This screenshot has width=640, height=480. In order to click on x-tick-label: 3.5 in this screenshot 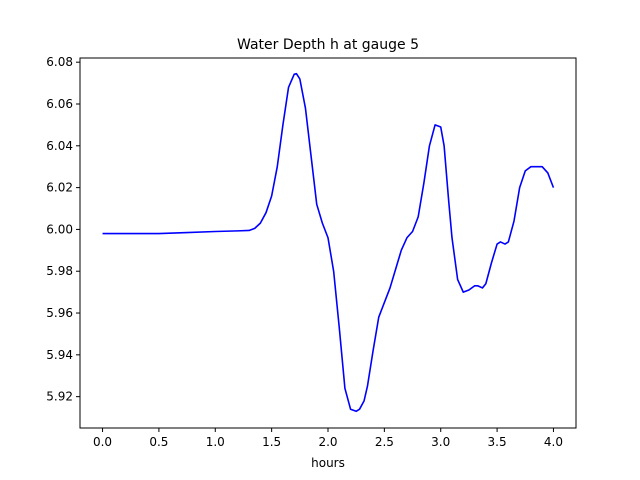, I will do `click(497, 442)`.